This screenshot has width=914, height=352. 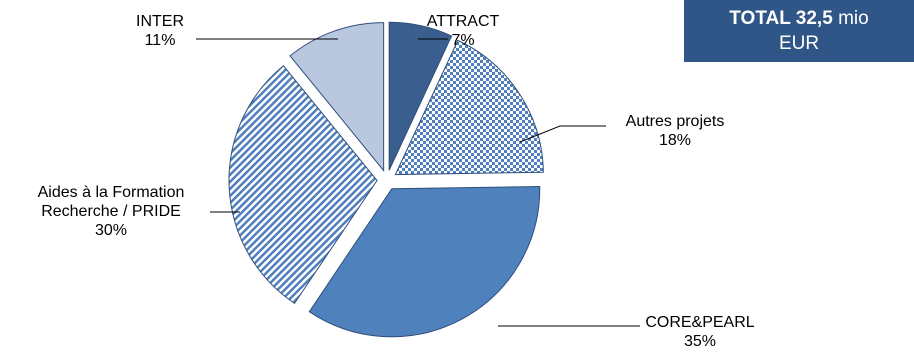 What do you see at coordinates (781, 18) in the screenshot?
I see `total-label-bold: TOTAL 32,5` at bounding box center [781, 18].